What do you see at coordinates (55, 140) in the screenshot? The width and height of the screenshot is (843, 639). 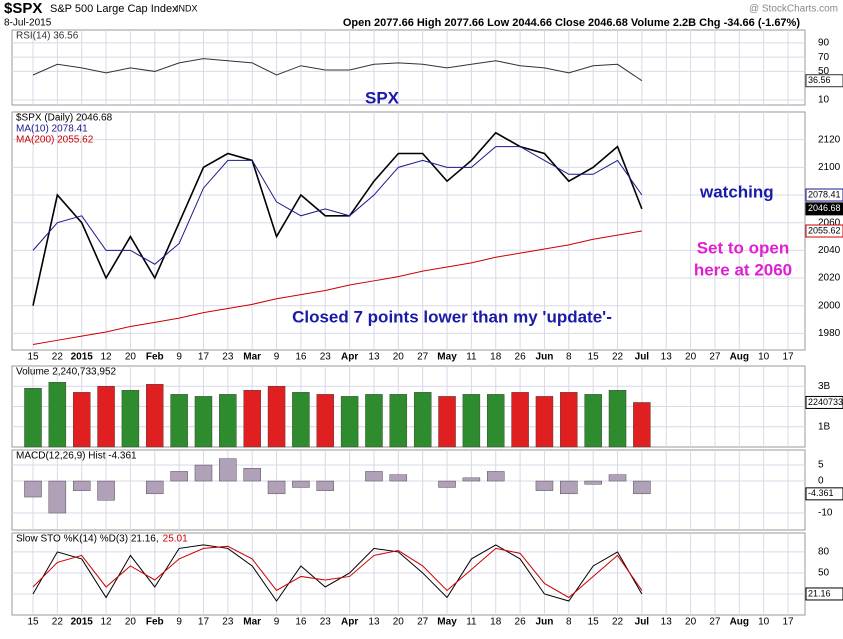 I see `legend-entry: MA(200) 2055.62` at bounding box center [55, 140].